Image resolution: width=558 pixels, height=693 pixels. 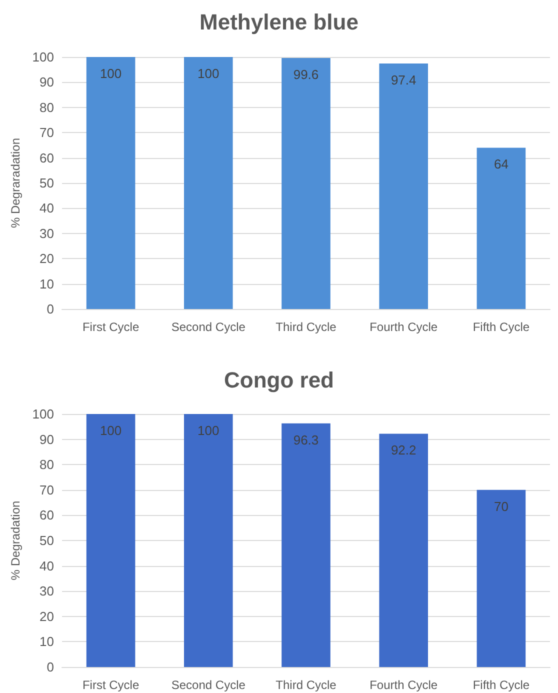 I want to click on y-axis-title: % Degradation, so click(x=15, y=540).